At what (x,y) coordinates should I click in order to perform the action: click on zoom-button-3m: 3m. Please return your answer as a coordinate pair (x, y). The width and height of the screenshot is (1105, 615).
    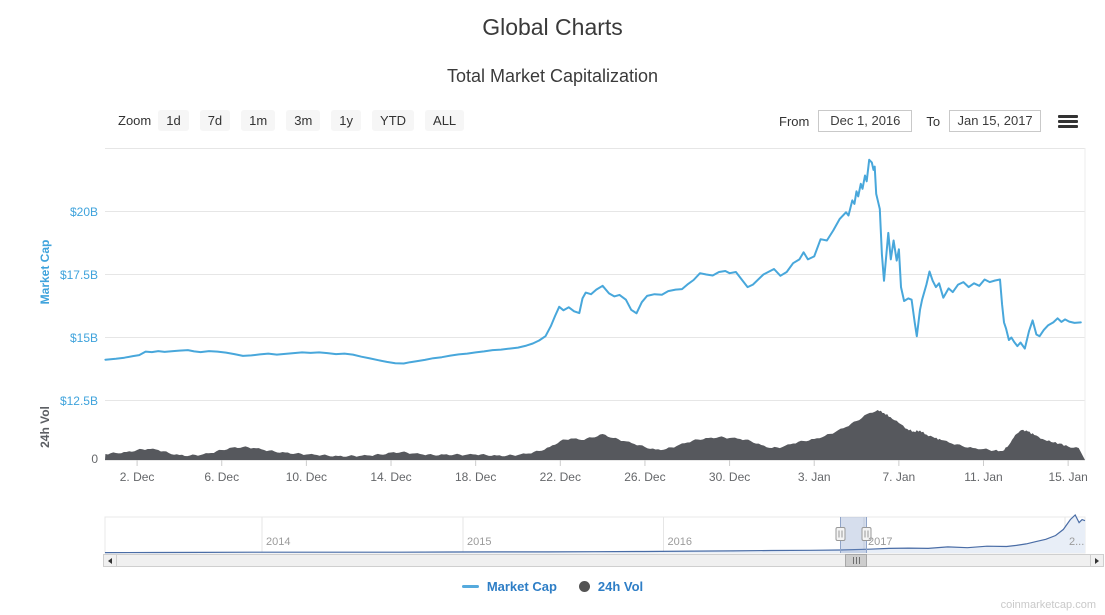
    Looking at the image, I should click on (303, 120).